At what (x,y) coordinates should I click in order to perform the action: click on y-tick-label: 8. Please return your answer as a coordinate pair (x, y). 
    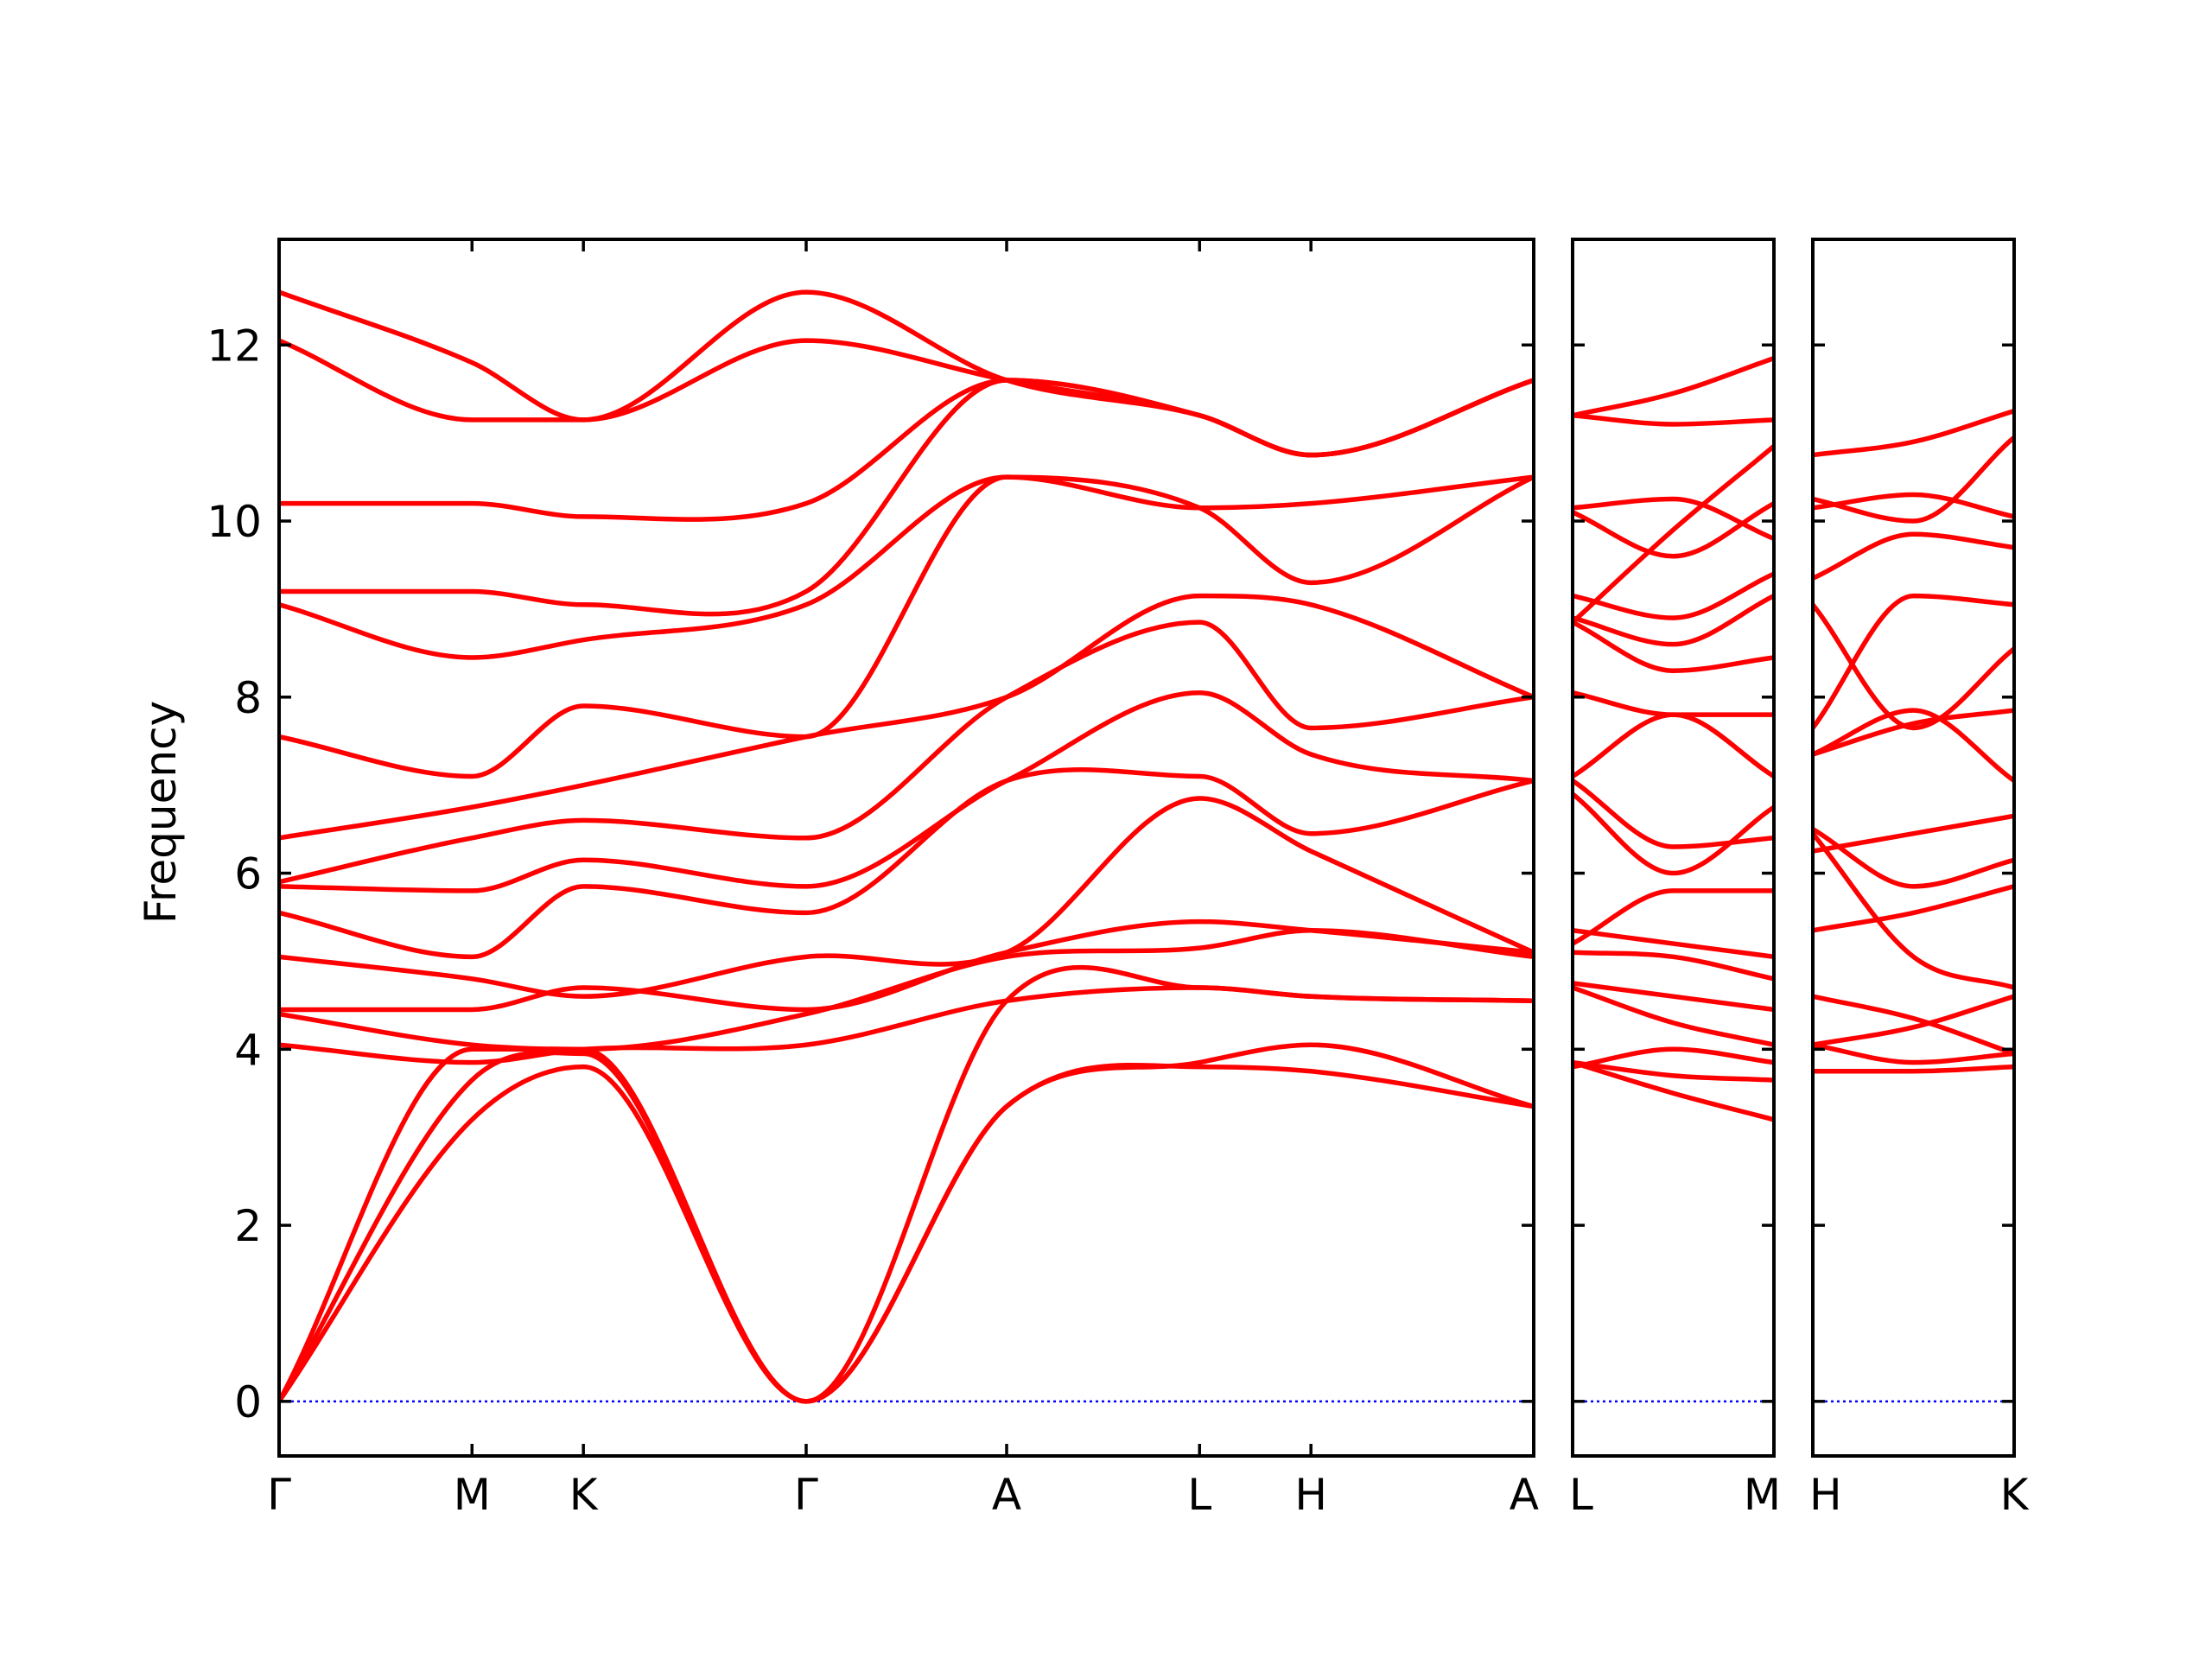
    Looking at the image, I should click on (248, 698).